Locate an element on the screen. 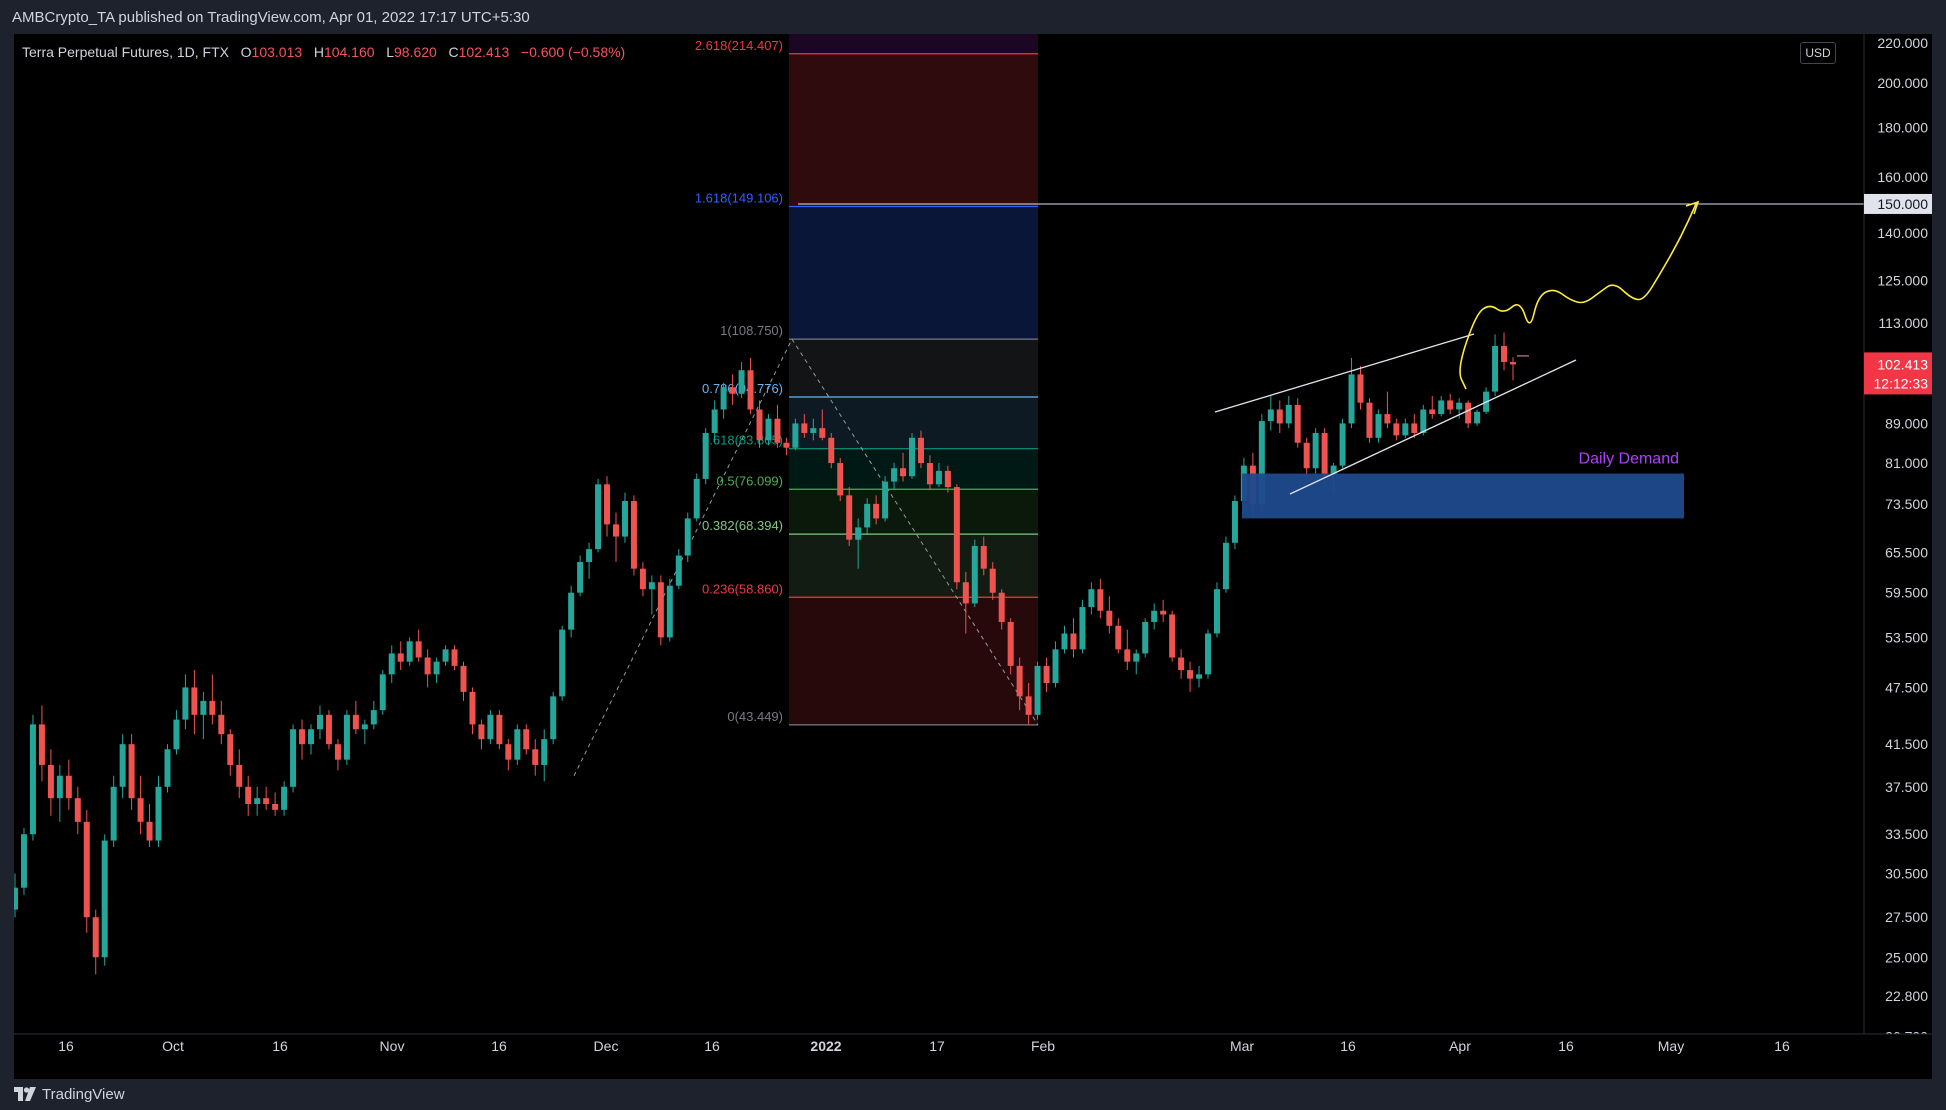 Image resolution: width=1946 pixels, height=1110 pixels. open-value: 103.013 is located at coordinates (277, 52).